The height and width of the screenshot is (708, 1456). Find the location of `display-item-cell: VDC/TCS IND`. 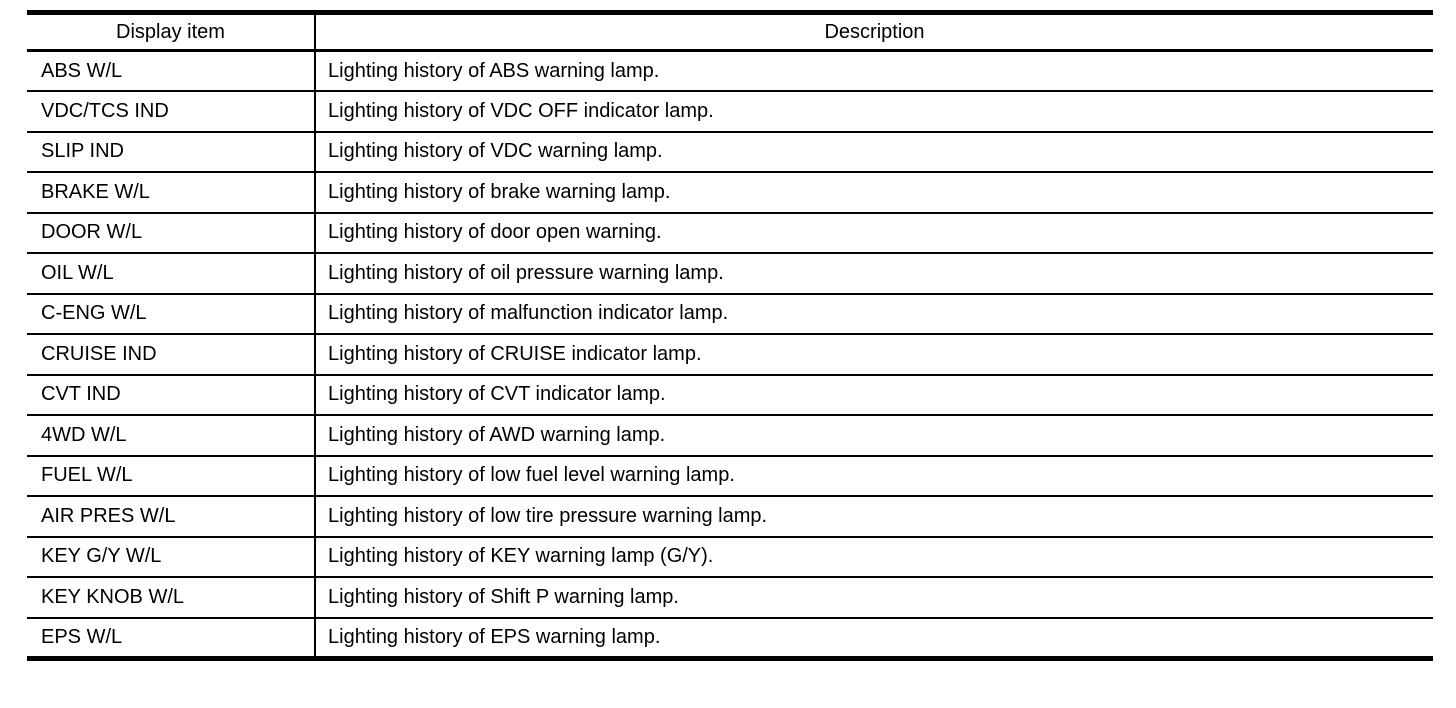

display-item-cell: VDC/TCS IND is located at coordinates (171, 112).